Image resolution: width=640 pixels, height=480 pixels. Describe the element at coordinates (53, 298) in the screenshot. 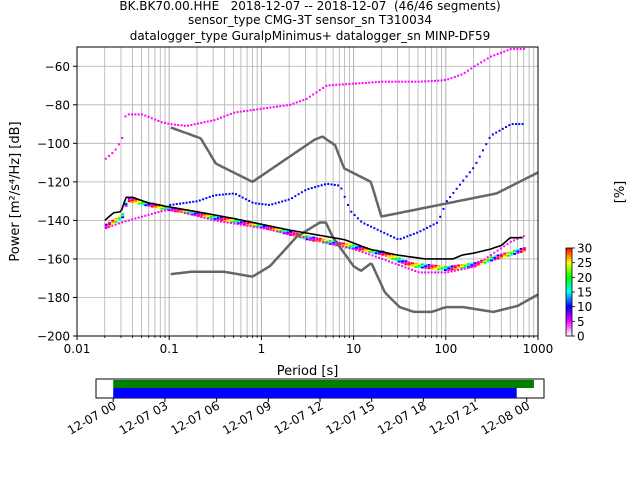

I see `y-tick-label: −180` at that location.